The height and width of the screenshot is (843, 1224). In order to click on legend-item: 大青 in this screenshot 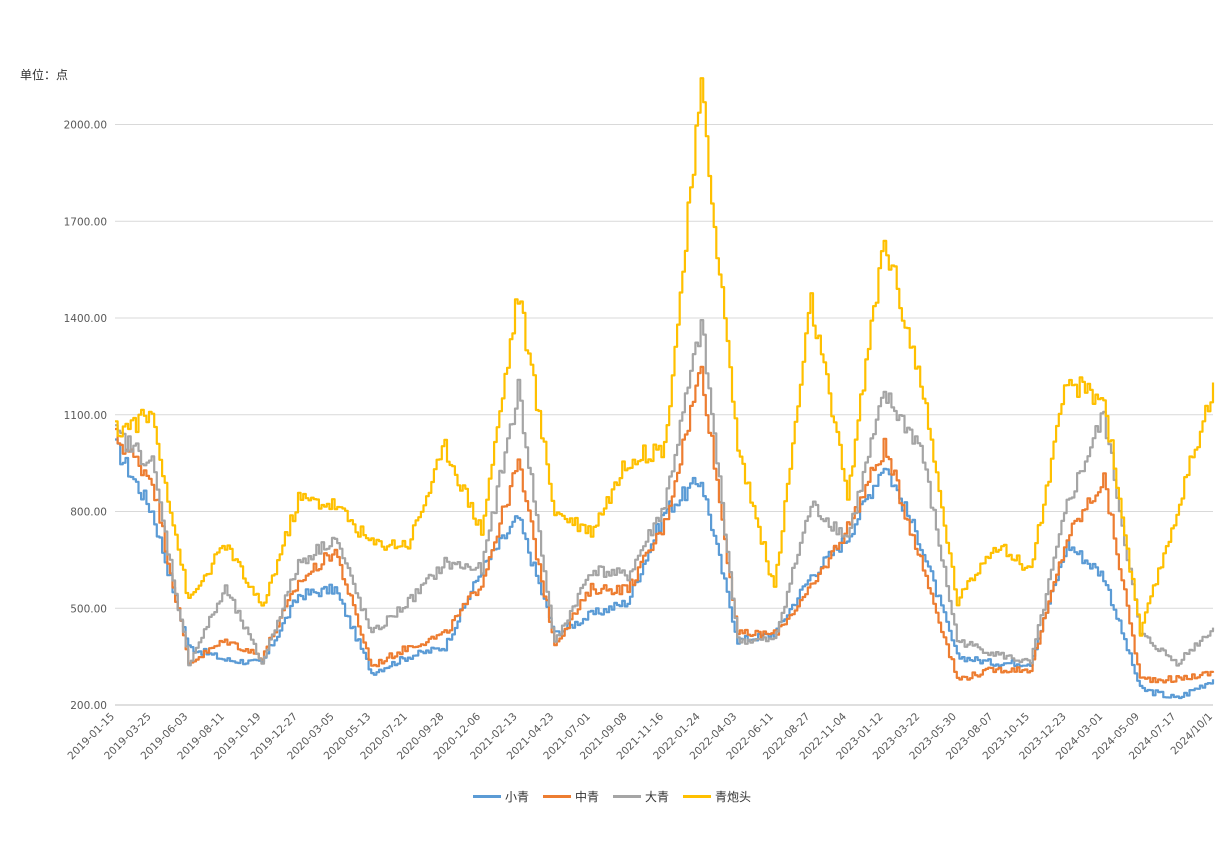, I will do `click(641, 796)`.